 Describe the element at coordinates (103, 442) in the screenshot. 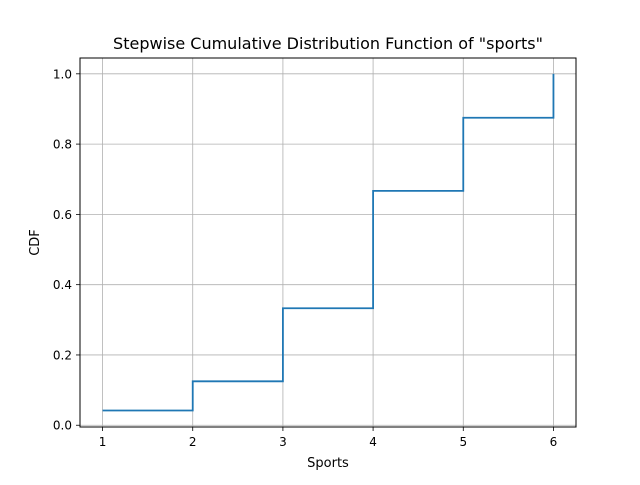

I see `x-tick-label: 1` at that location.